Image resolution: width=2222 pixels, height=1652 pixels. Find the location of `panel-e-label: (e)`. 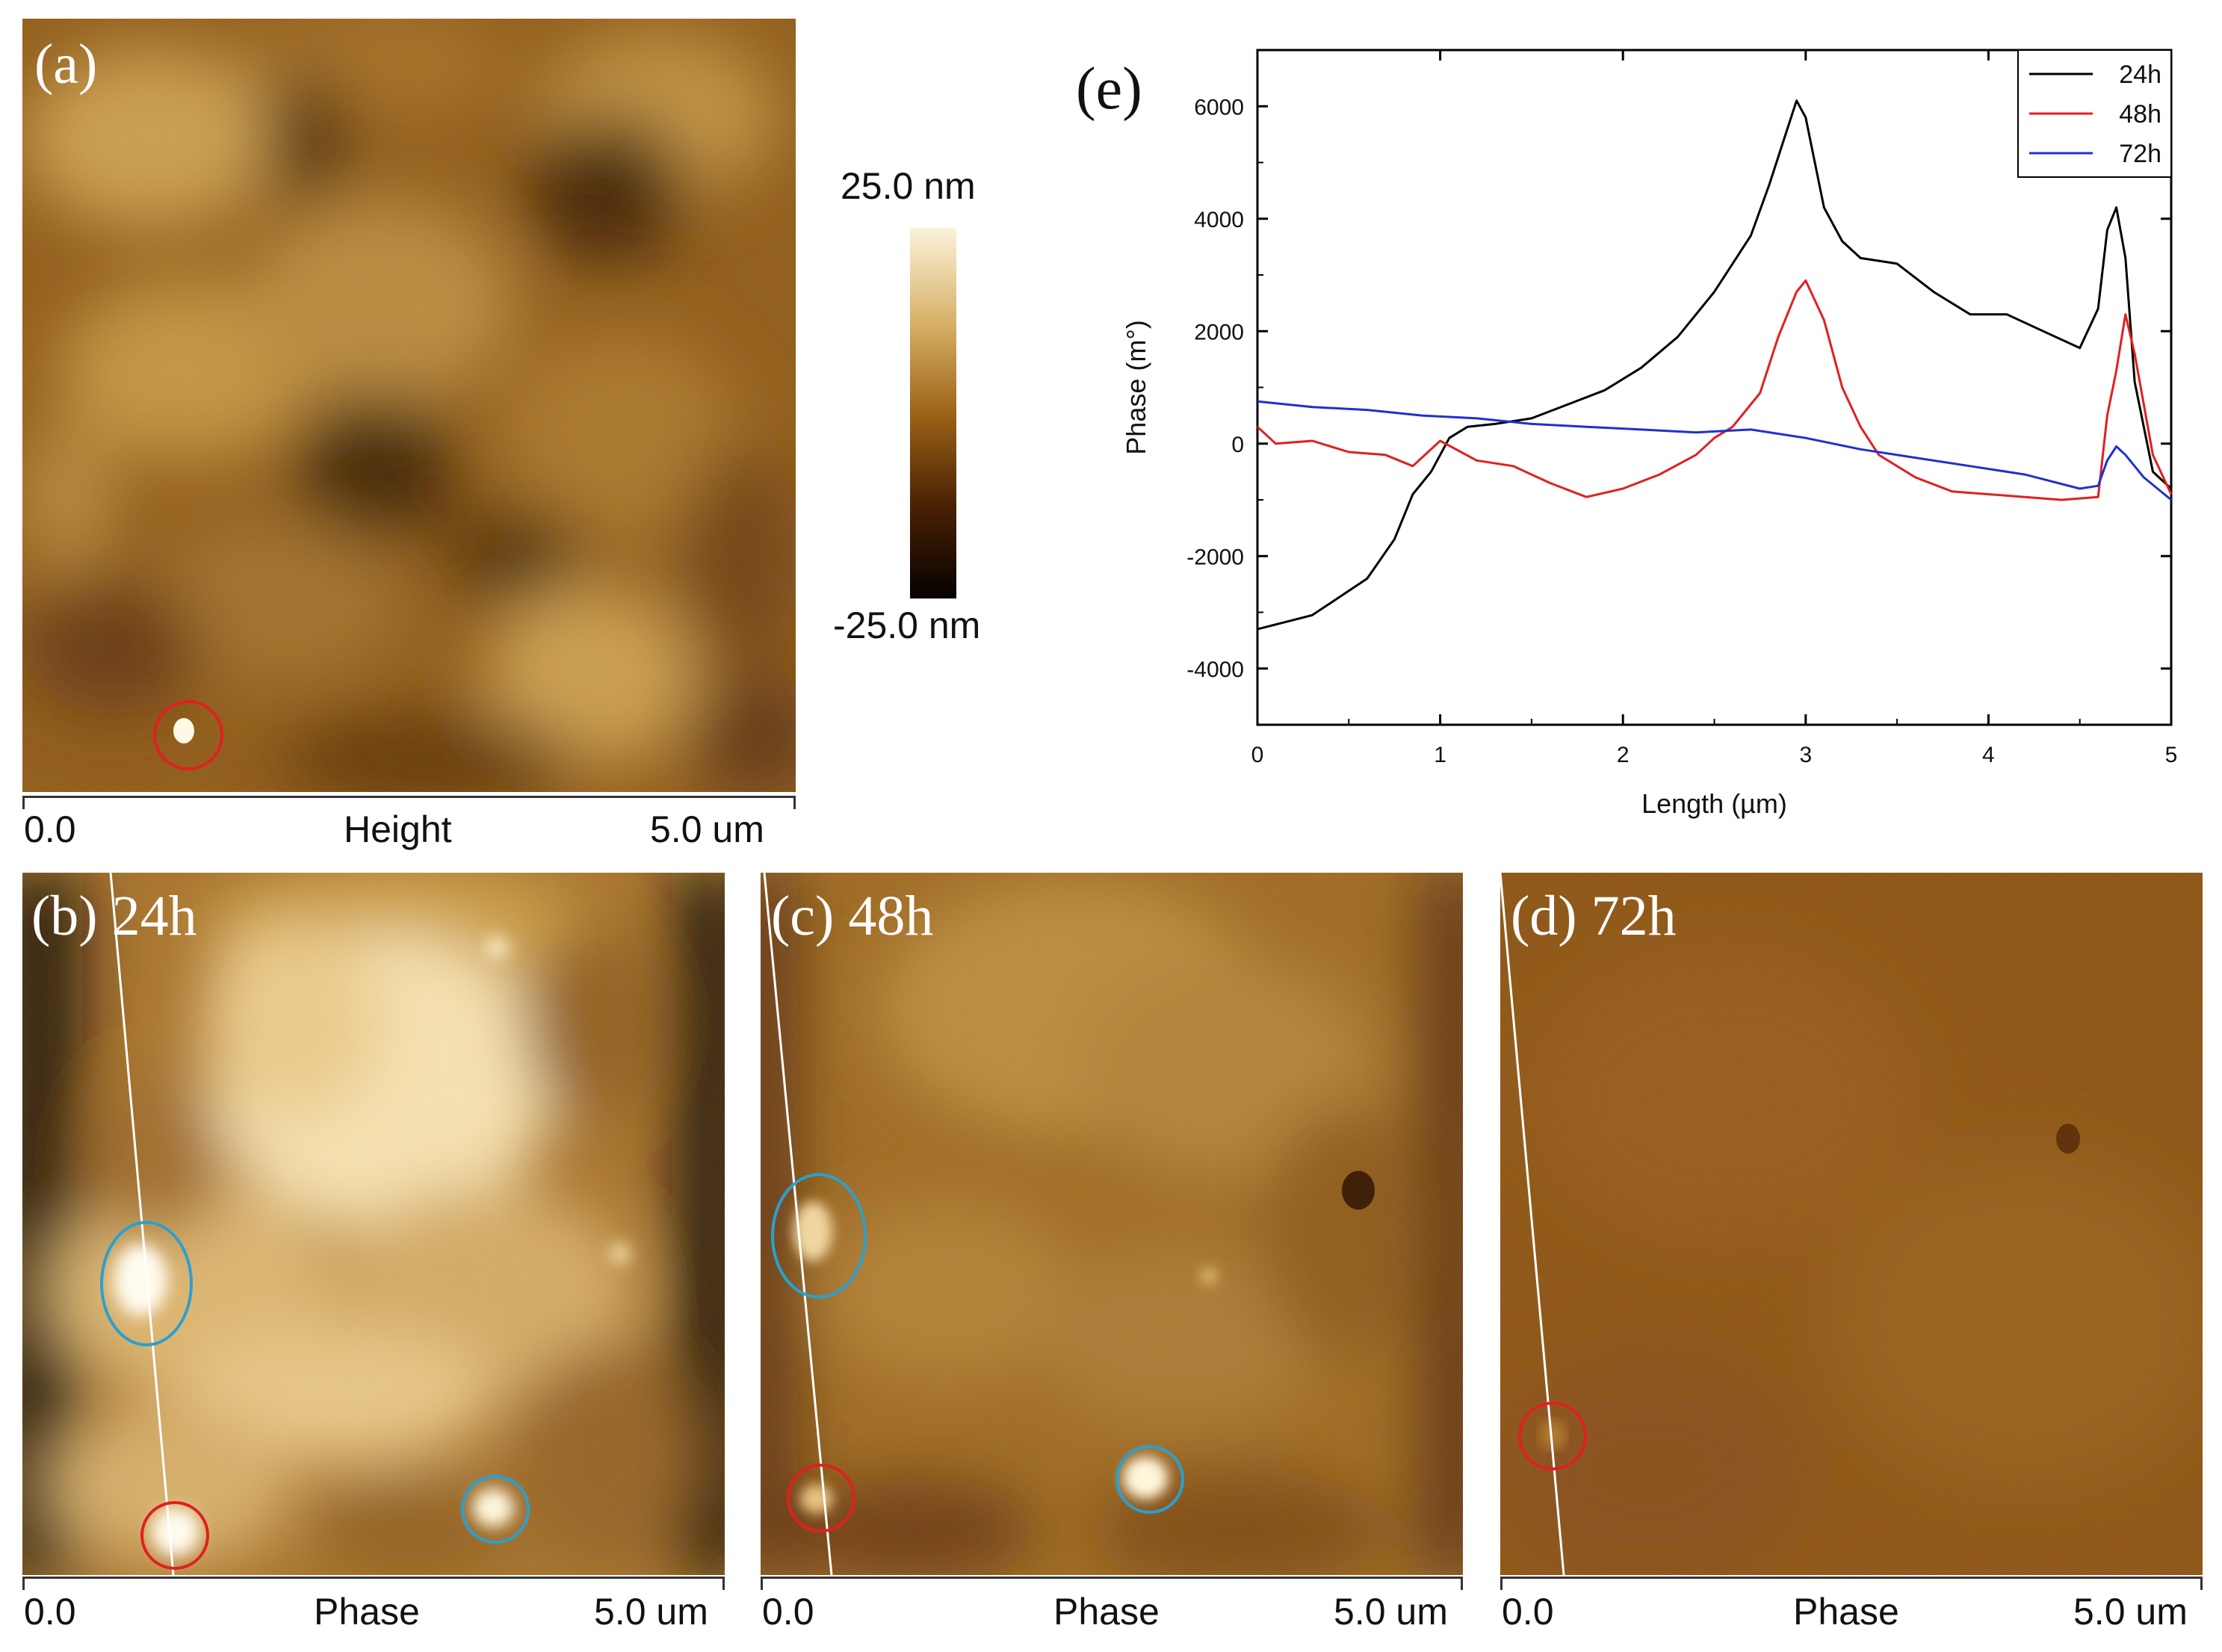

panel-e-label: (e) is located at coordinates (1109, 89).